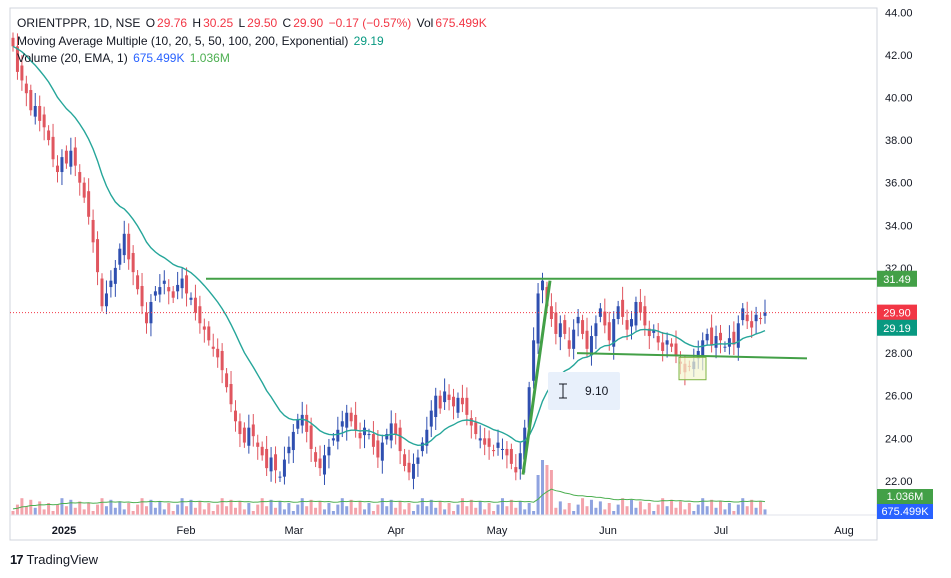 The height and width of the screenshot is (578, 951). I want to click on price-badge-label: 31.49, so click(897, 280).